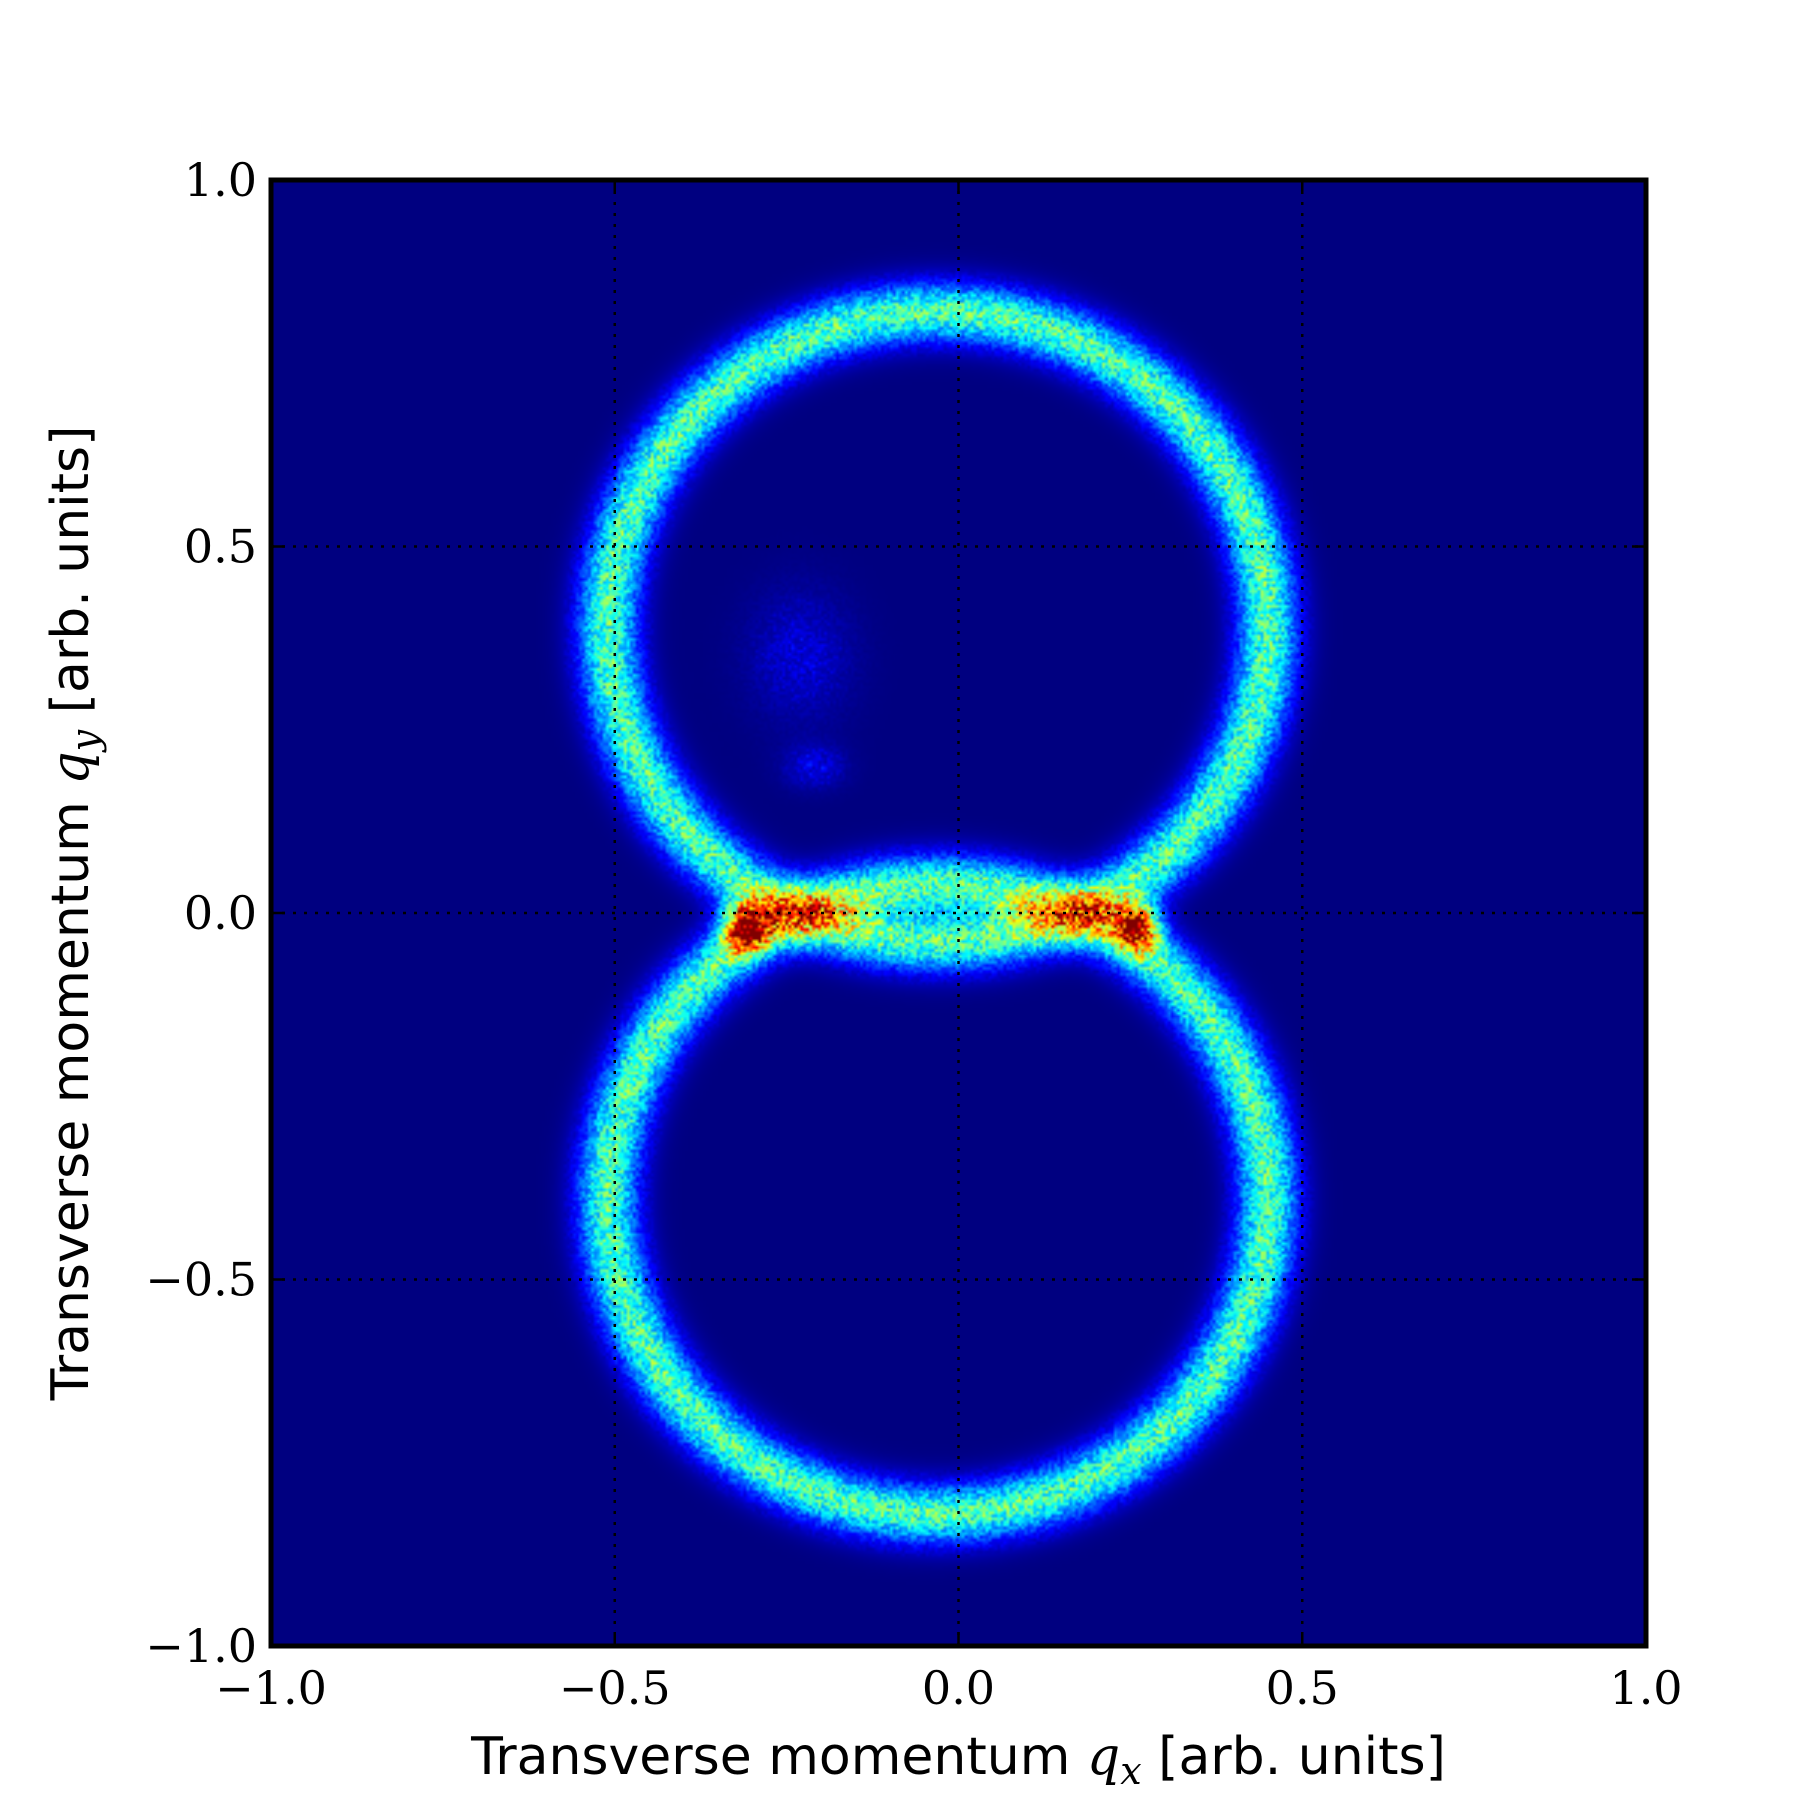 This screenshot has height=1805, width=1800. Describe the element at coordinates (615, 1688) in the screenshot. I see `x-tick-label: −0.5` at that location.